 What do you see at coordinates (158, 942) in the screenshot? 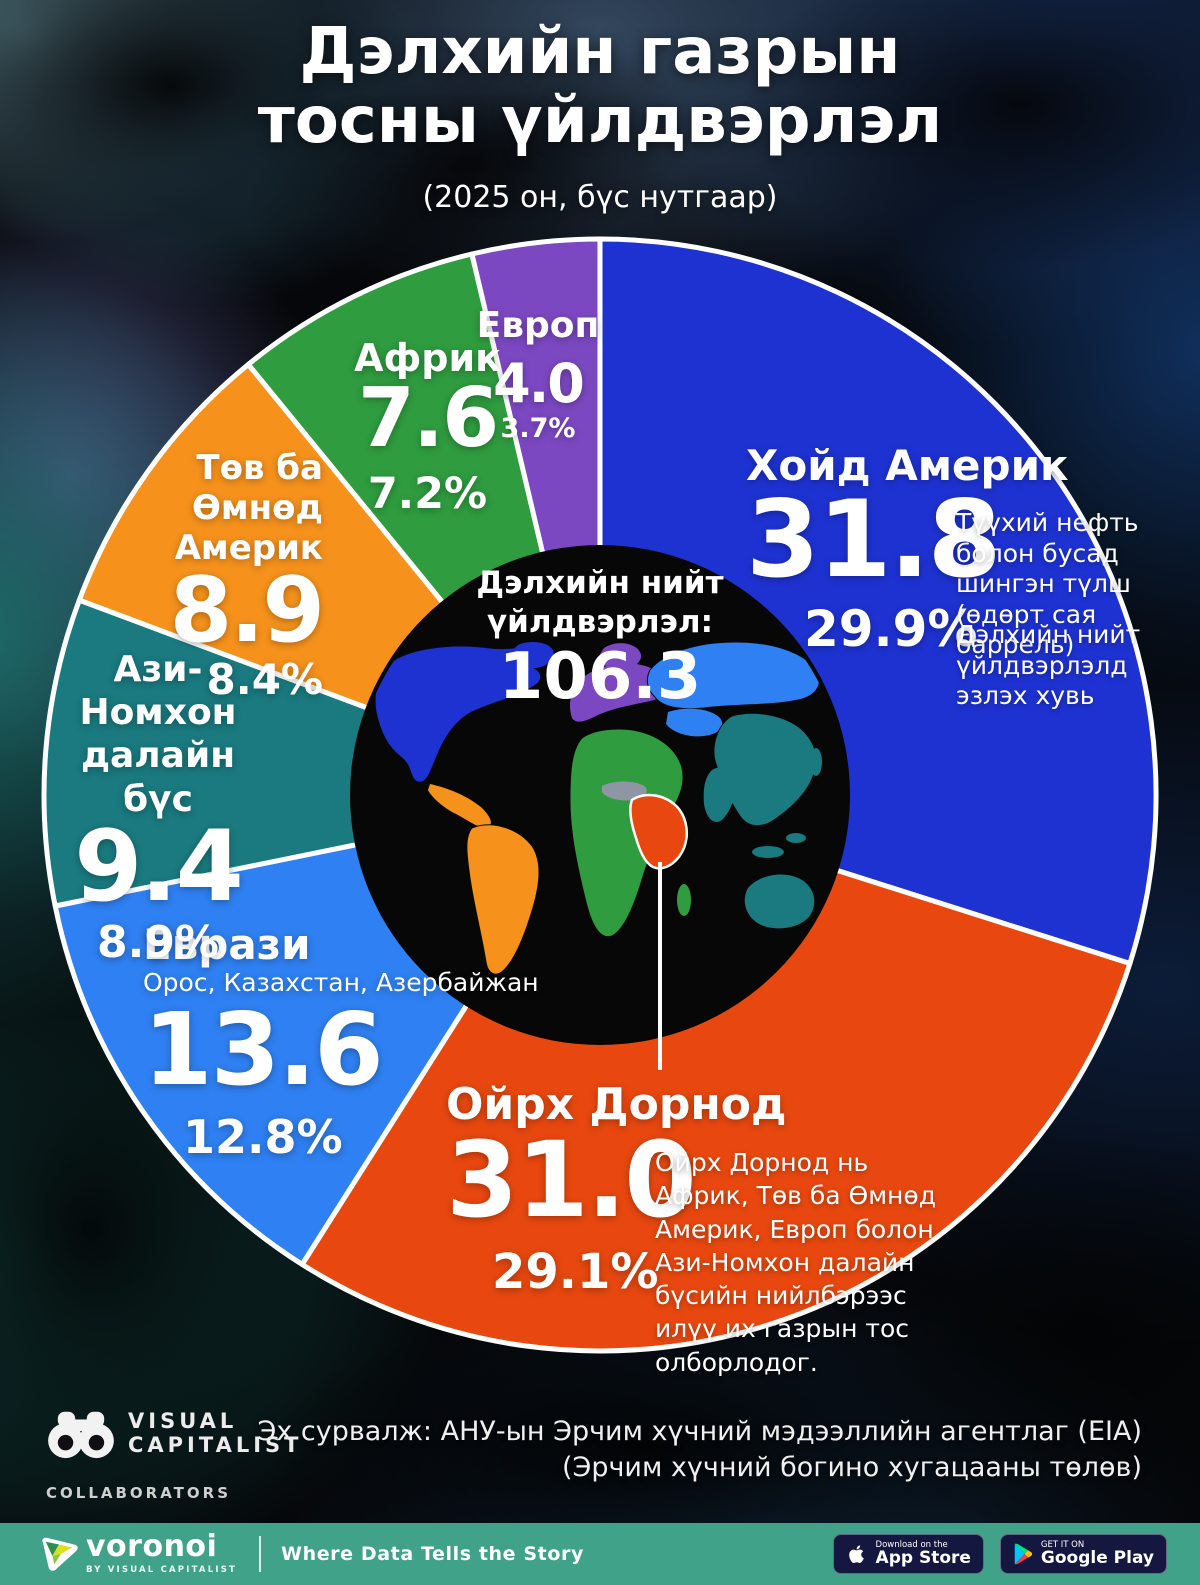
I see `segment-percent: 8.9%` at bounding box center [158, 942].